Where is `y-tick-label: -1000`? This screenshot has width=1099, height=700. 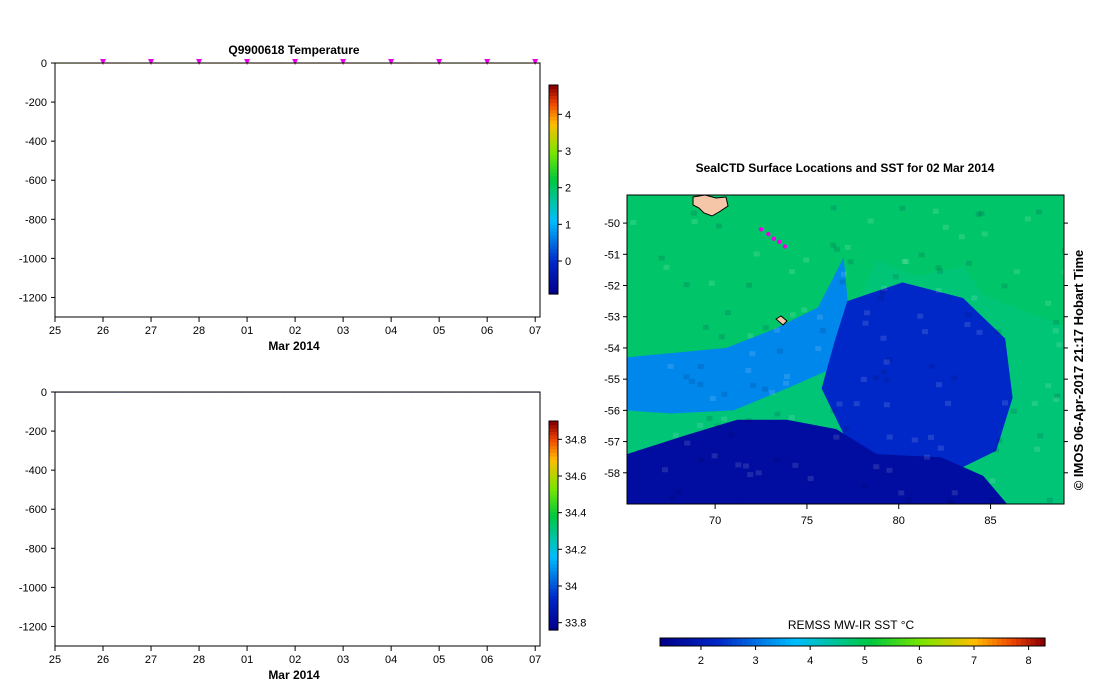 y-tick-label: -1000 is located at coordinates (33, 259).